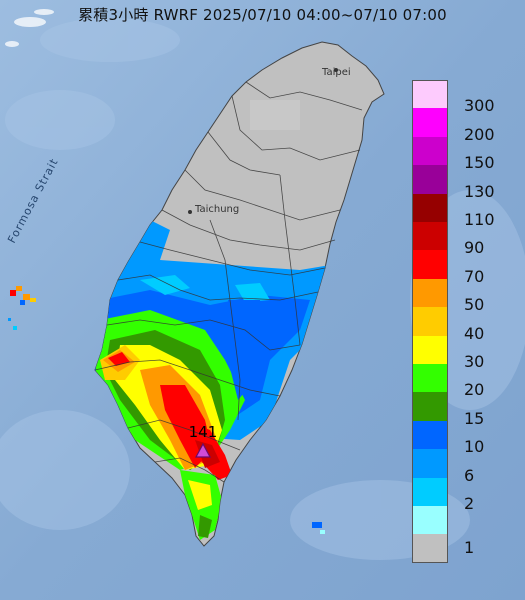 The width and height of the screenshot is (525, 600). I want to click on legend-tick-label: 2, so click(469, 503).